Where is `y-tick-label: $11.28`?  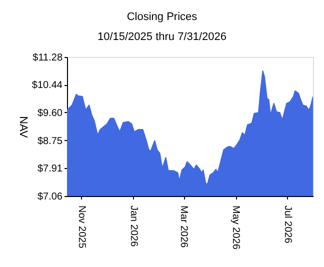 y-tick-label: $11.28 is located at coordinates (47, 58).